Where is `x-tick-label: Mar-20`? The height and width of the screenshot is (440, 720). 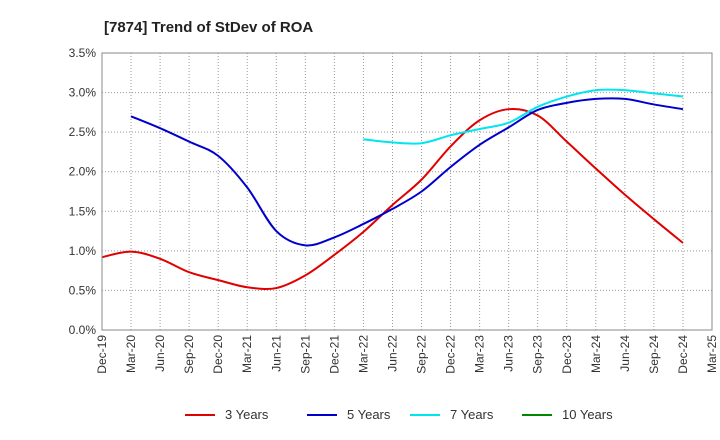
x-tick-label: Mar-20 is located at coordinates (131, 354).